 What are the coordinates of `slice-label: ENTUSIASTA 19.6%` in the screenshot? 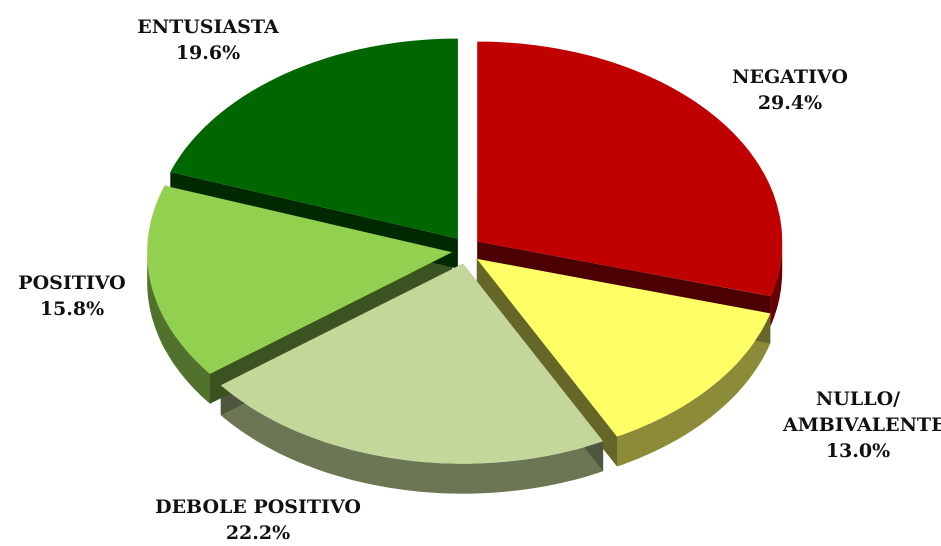 It's located at (208, 40).